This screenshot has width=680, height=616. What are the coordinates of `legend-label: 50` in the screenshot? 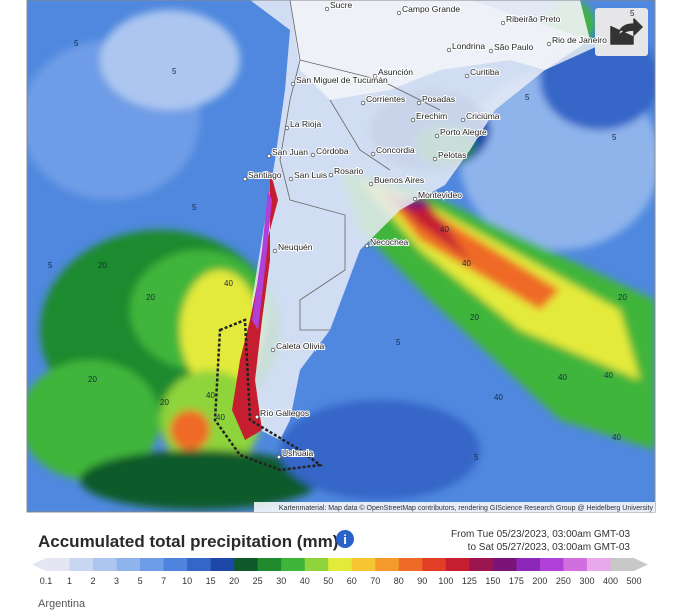 It's located at (328, 581).